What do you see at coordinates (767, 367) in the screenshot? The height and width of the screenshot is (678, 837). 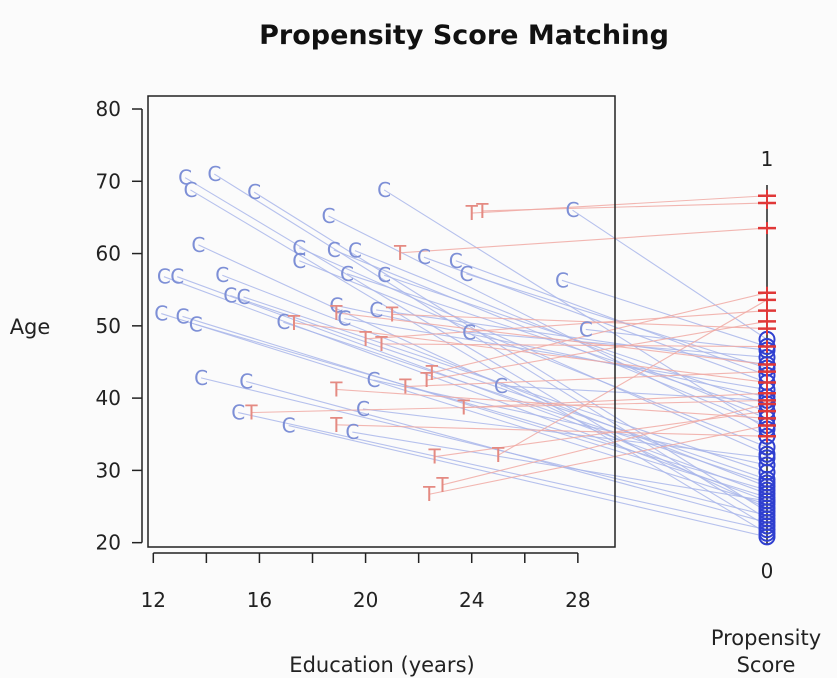 I see `score-marks` at bounding box center [767, 367].